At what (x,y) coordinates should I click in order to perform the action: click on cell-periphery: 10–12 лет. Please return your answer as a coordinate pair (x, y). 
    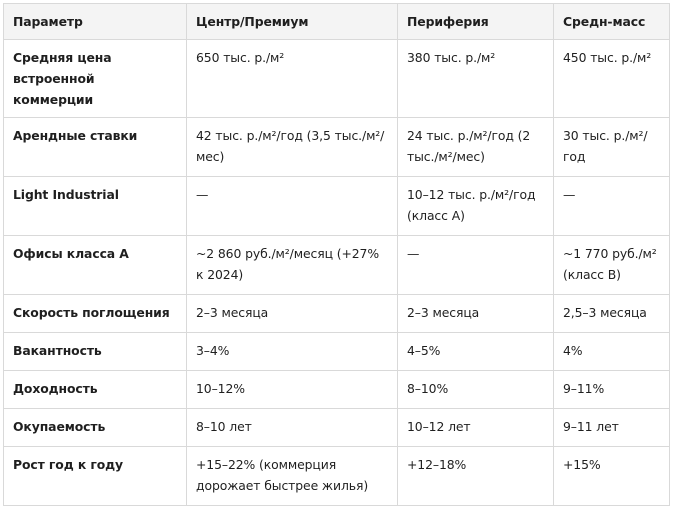
    Looking at the image, I should click on (475, 427).